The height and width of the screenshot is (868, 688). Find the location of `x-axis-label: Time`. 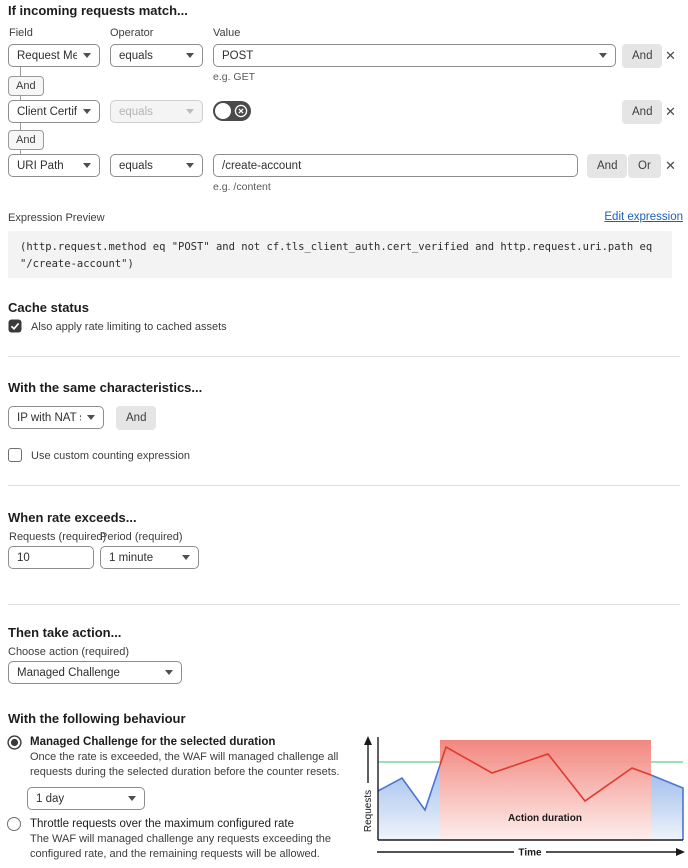

x-axis-label: Time is located at coordinates (530, 853).